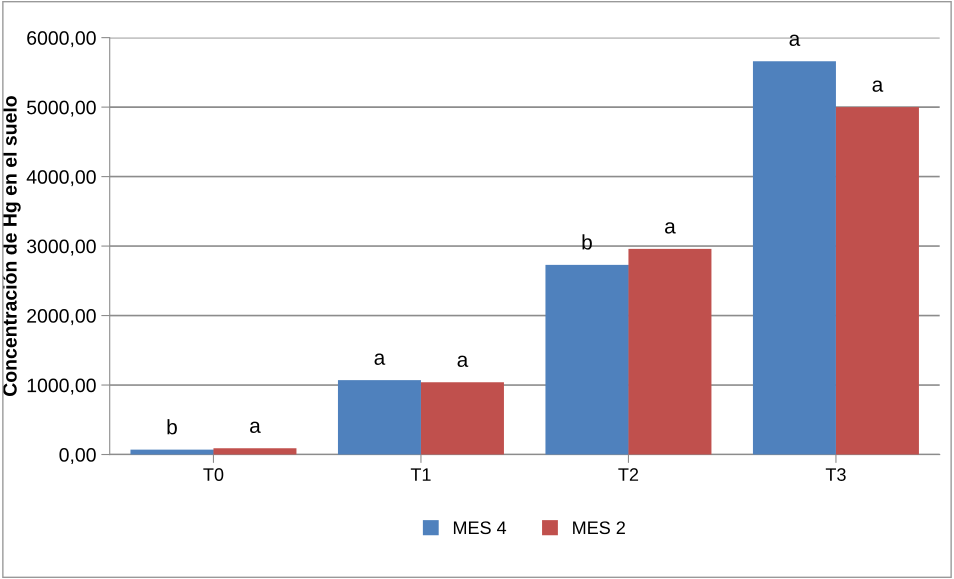 Image resolution: width=954 pixels, height=579 pixels. What do you see at coordinates (836, 474) in the screenshot?
I see `x-tick-label: T3` at bounding box center [836, 474].